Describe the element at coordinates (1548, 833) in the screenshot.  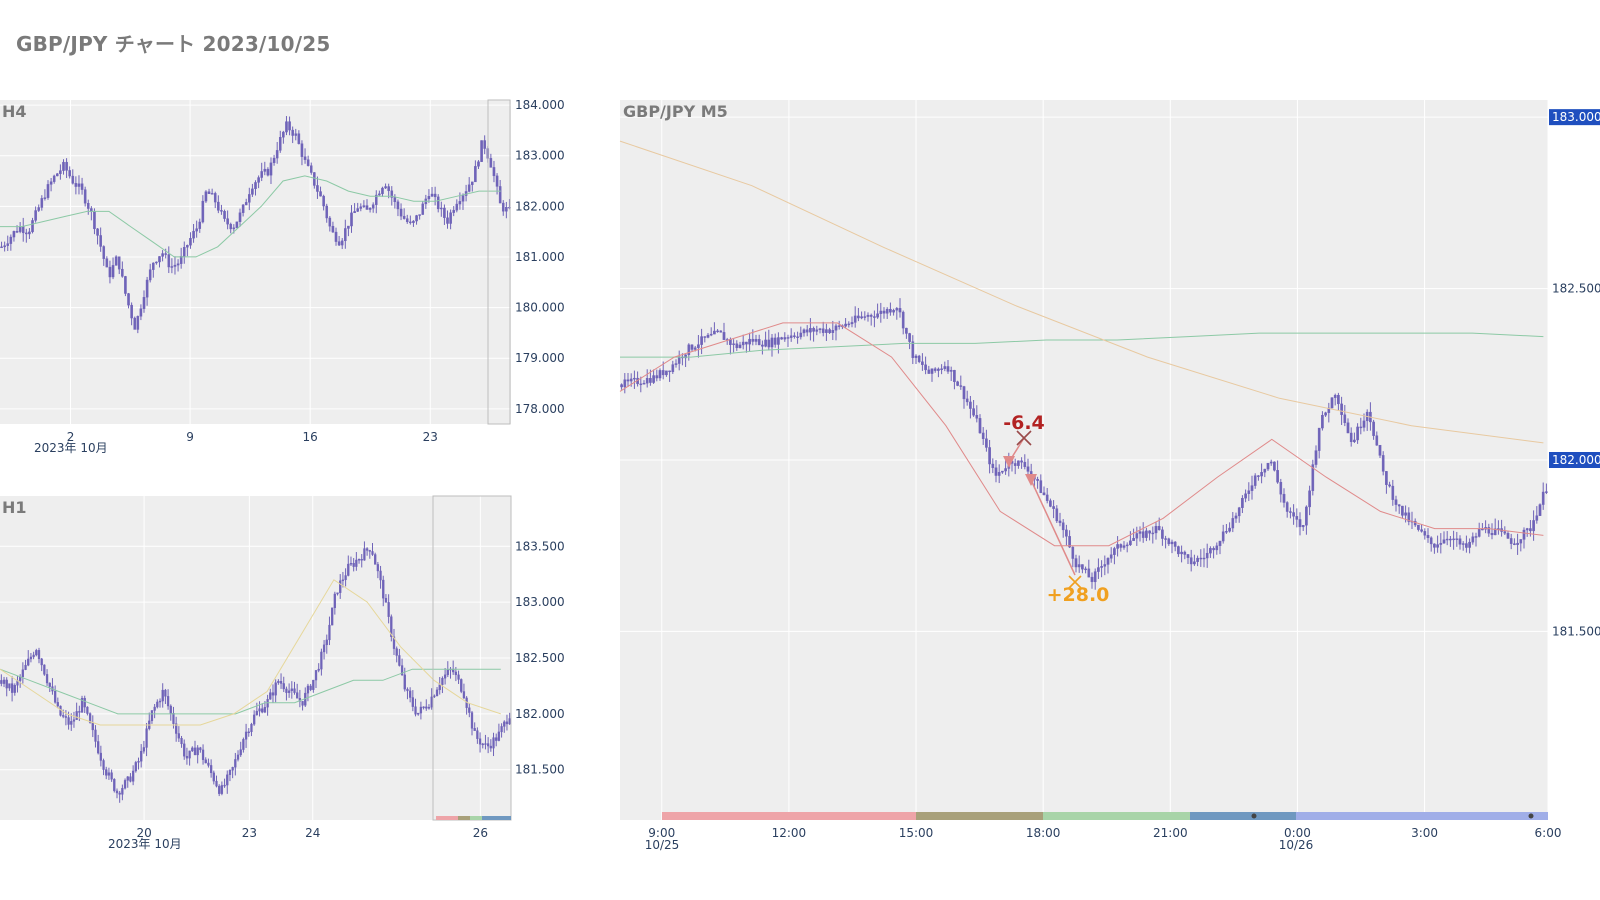
I see `x-tick-label: 6:00` at that location.